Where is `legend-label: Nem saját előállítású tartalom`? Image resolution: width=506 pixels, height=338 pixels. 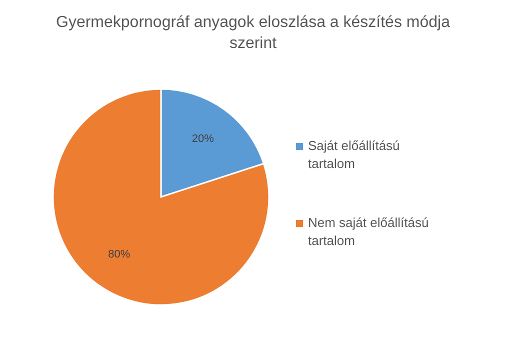 legend-label: Nem saját előállítású tartalom is located at coordinates (368, 231).